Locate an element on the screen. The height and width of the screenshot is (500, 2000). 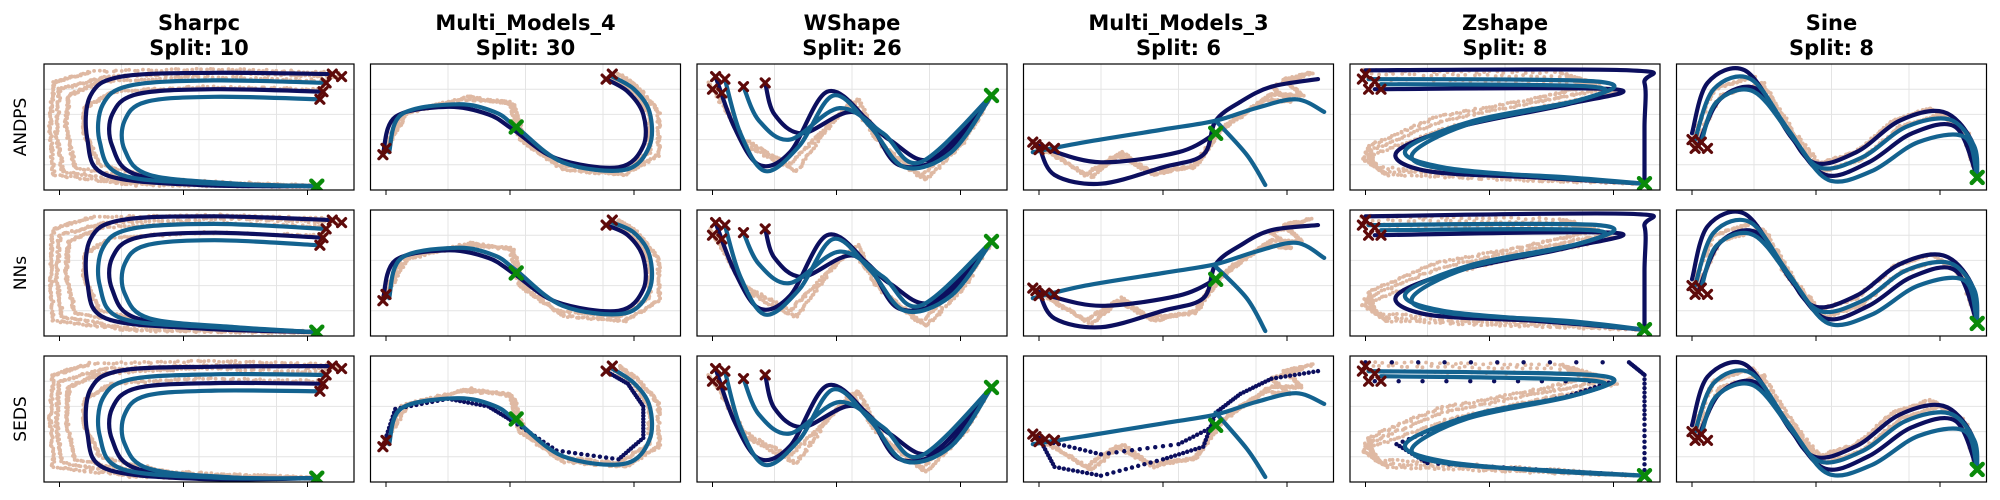
trajectory-b is located at coordinates (1839, 135).